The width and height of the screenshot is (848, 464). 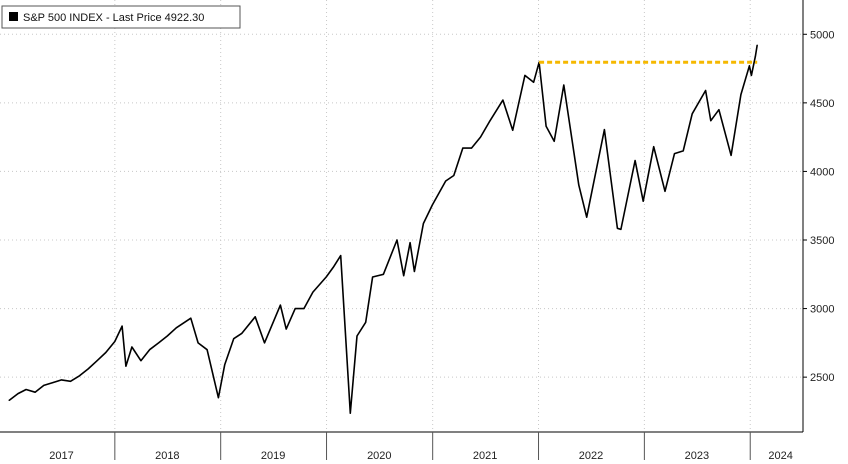 I want to click on legend: S&P 500 INDEX - Last Price 4922.30, so click(x=121, y=17).